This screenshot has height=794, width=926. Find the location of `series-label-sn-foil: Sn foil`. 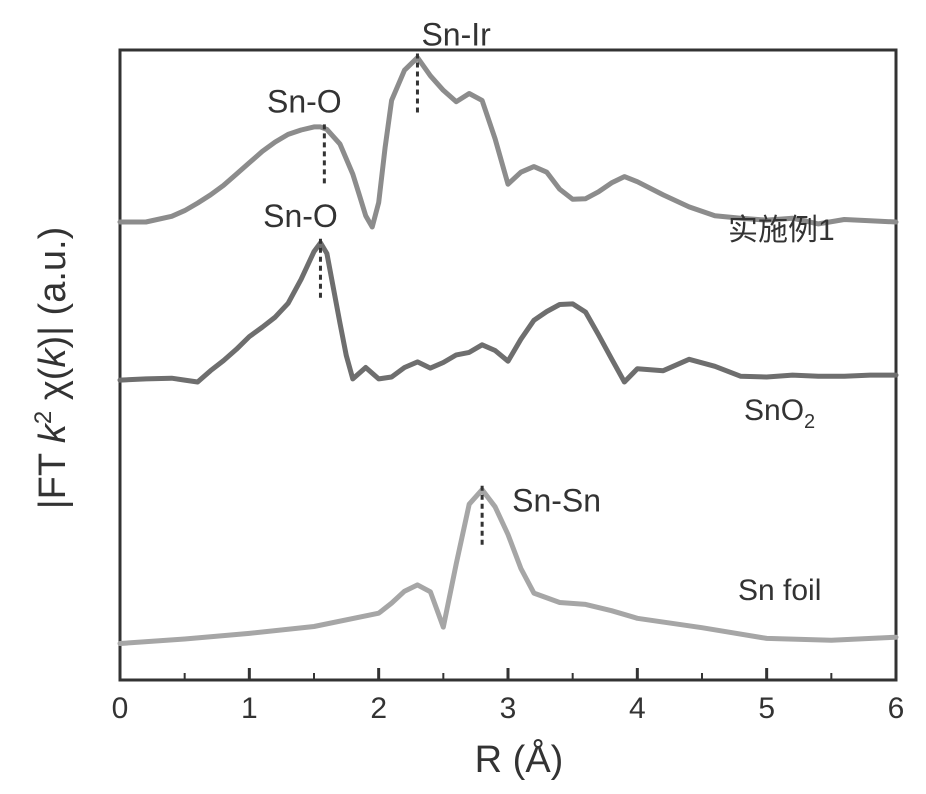

series-label-sn-foil: Sn foil is located at coordinates (779, 590).